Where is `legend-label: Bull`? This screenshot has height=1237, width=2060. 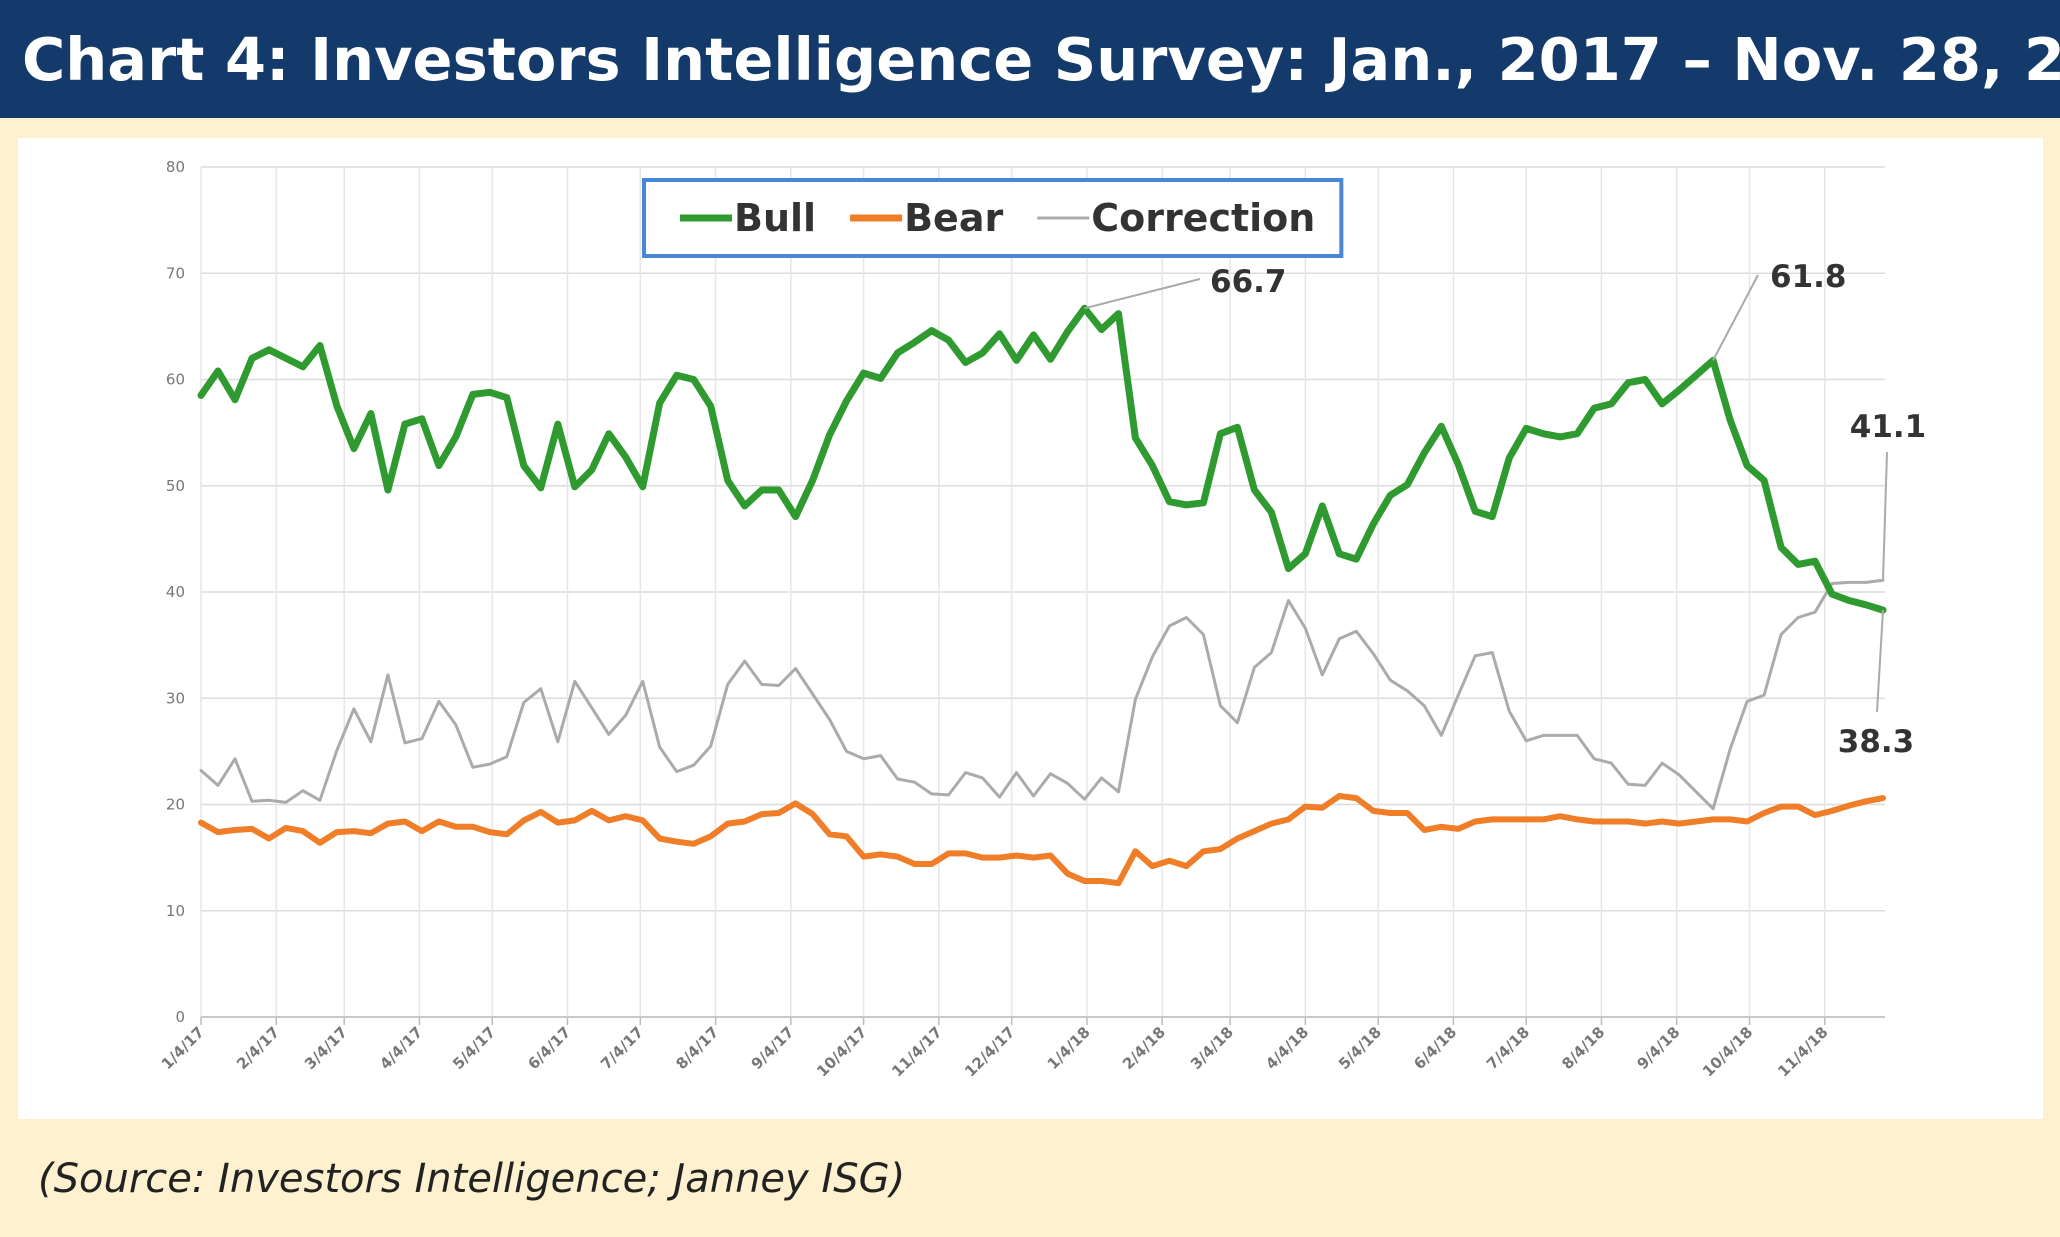 legend-label: Bull is located at coordinates (775, 218).